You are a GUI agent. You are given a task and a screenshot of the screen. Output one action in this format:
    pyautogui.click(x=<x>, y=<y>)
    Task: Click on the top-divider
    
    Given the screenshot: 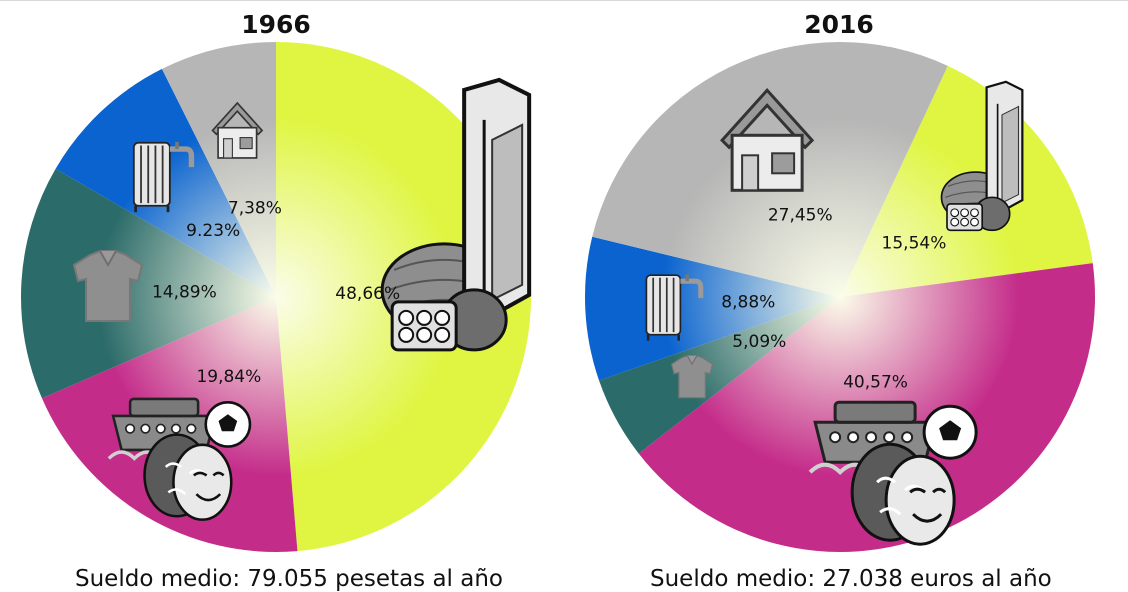 What is the action you would take?
    pyautogui.click(x=564, y=0)
    